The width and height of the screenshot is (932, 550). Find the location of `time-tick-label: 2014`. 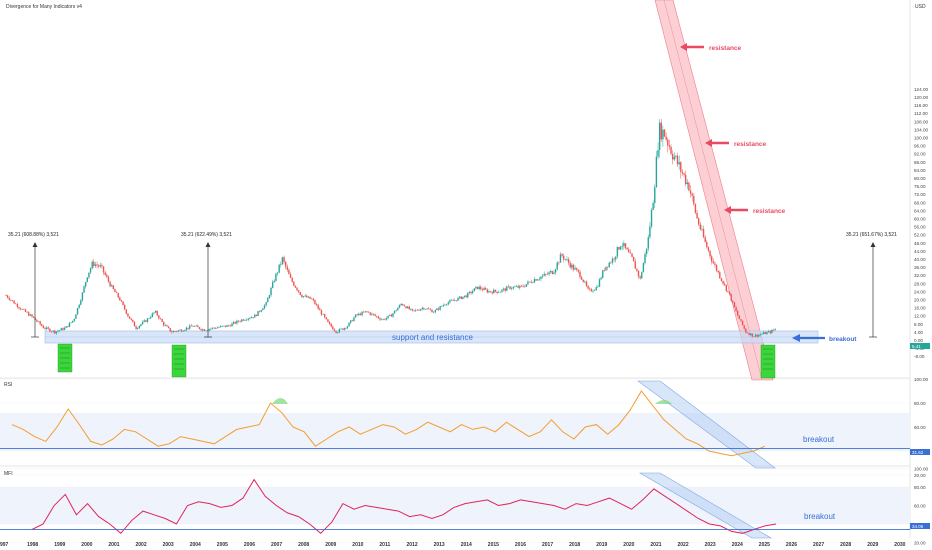

time-tick-label: 2014 is located at coordinates (466, 545).